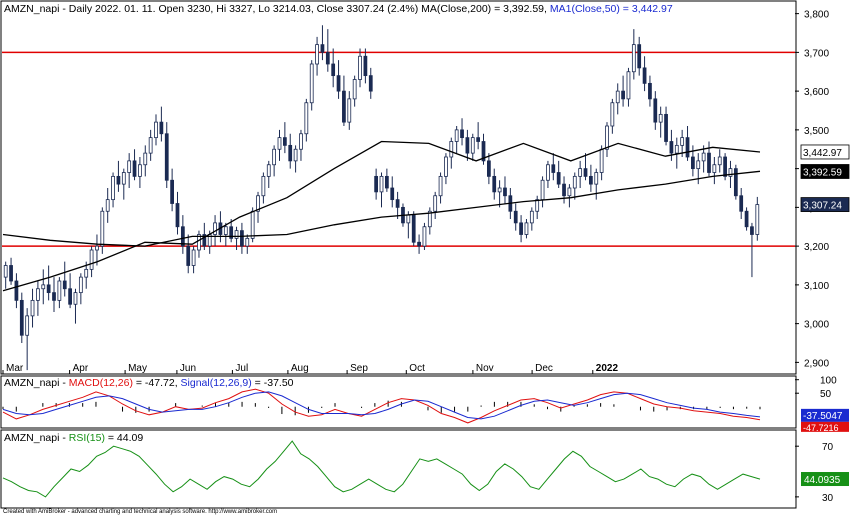 The image size is (850, 520). What do you see at coordinates (124, 438) in the screenshot?
I see `rsi-title-value: = 44.09` at bounding box center [124, 438].